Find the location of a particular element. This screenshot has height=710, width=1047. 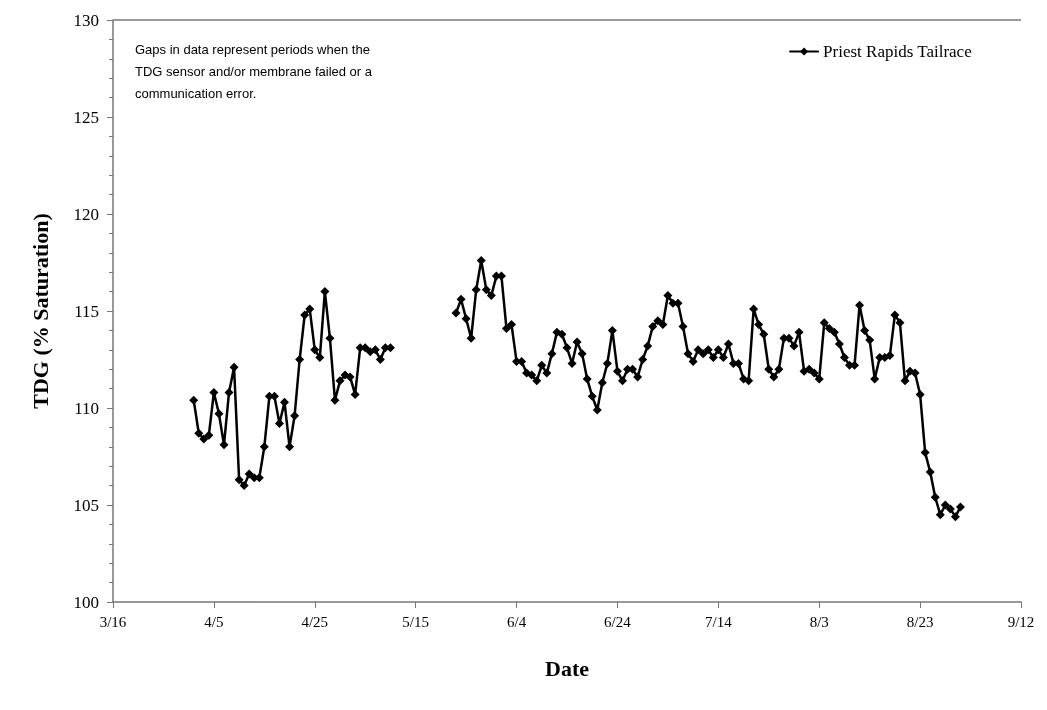

x-axis-title: Date is located at coordinates (567, 668).